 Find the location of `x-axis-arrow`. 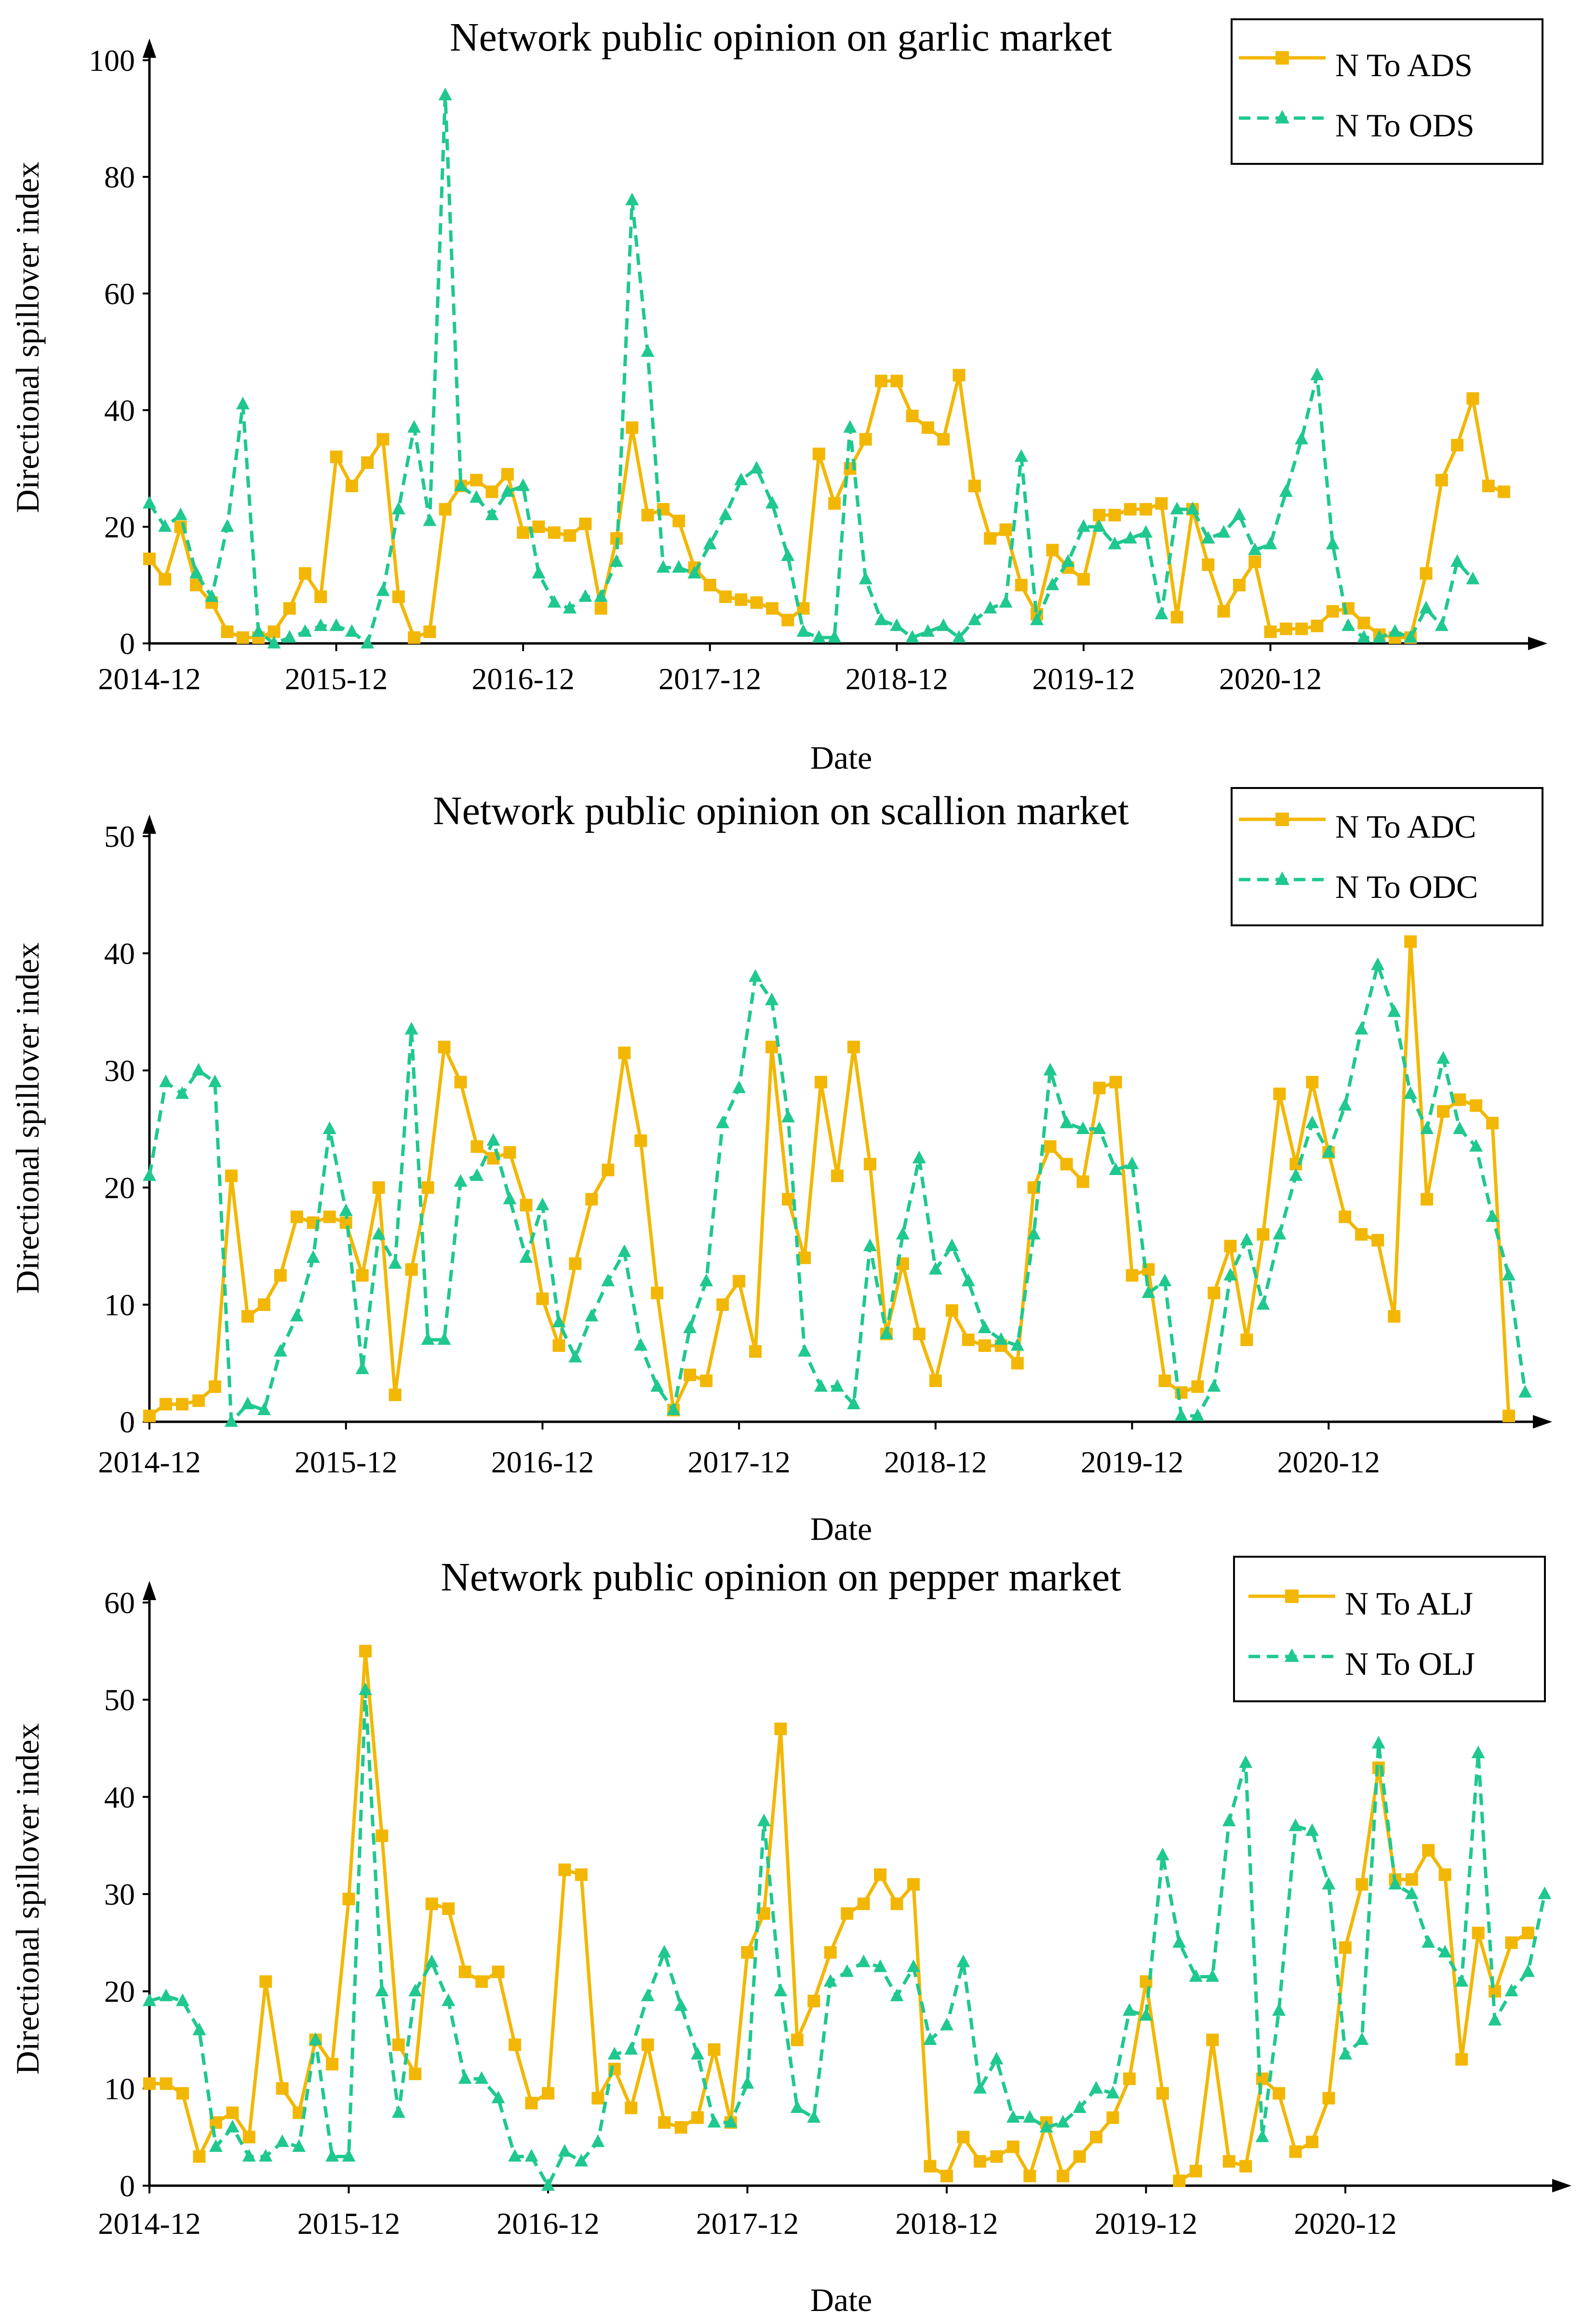

x-axis-arrow is located at coordinates (1542, 1422).